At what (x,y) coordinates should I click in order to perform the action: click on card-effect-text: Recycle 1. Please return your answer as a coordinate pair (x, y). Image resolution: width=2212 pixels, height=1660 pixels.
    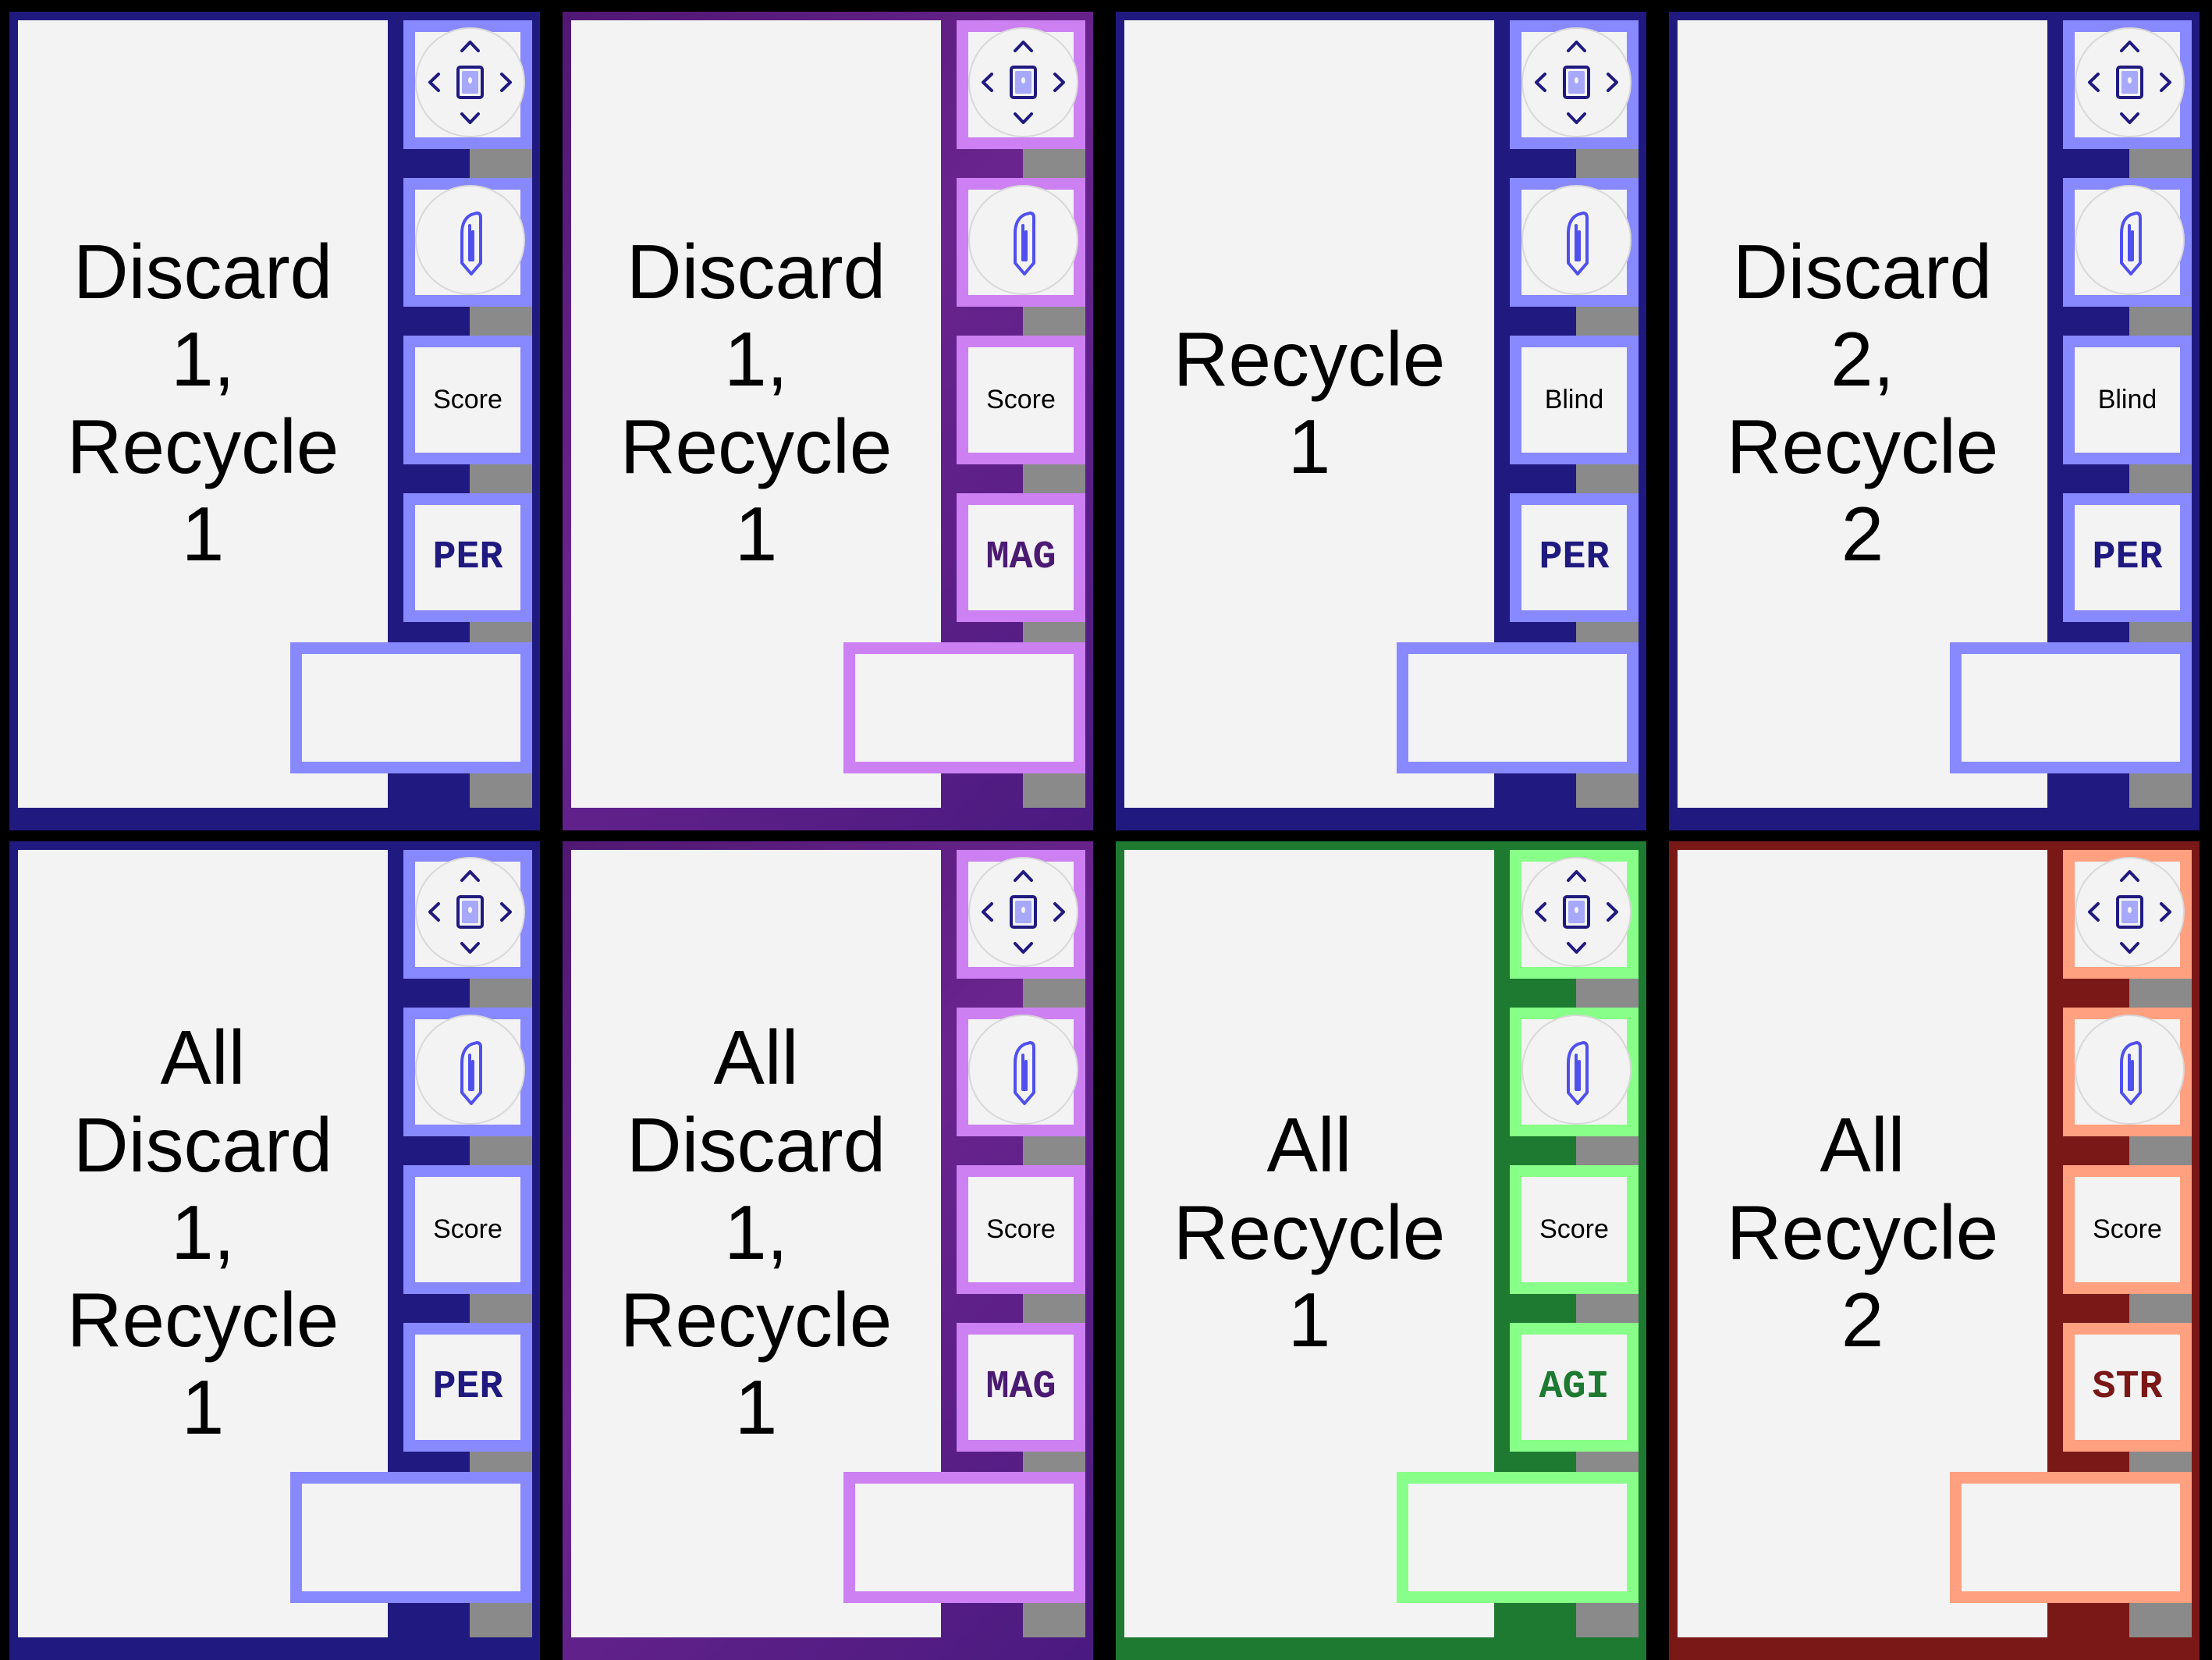
    Looking at the image, I should click on (1309, 402).